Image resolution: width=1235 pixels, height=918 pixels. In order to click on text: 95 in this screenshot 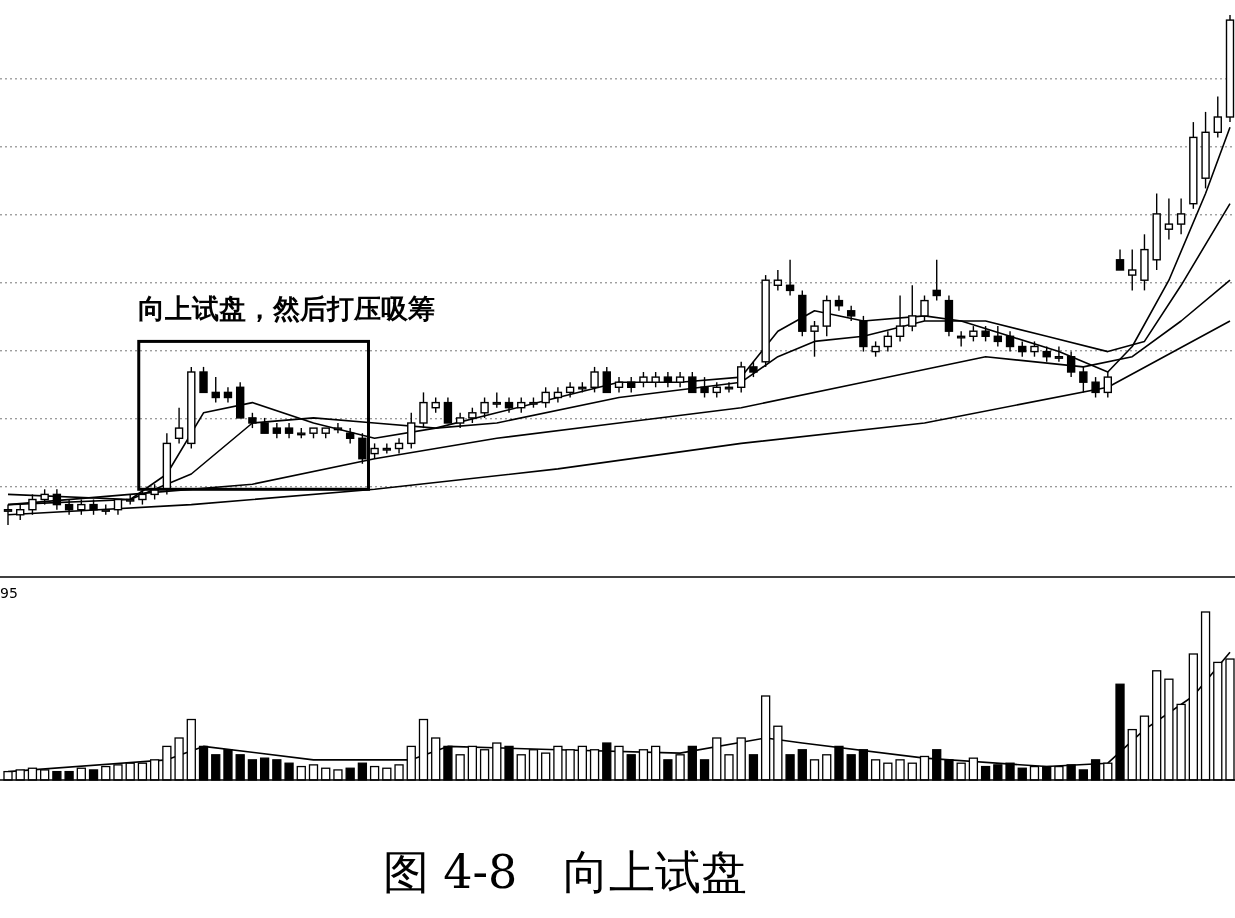, I will do `click(9, 593)`.